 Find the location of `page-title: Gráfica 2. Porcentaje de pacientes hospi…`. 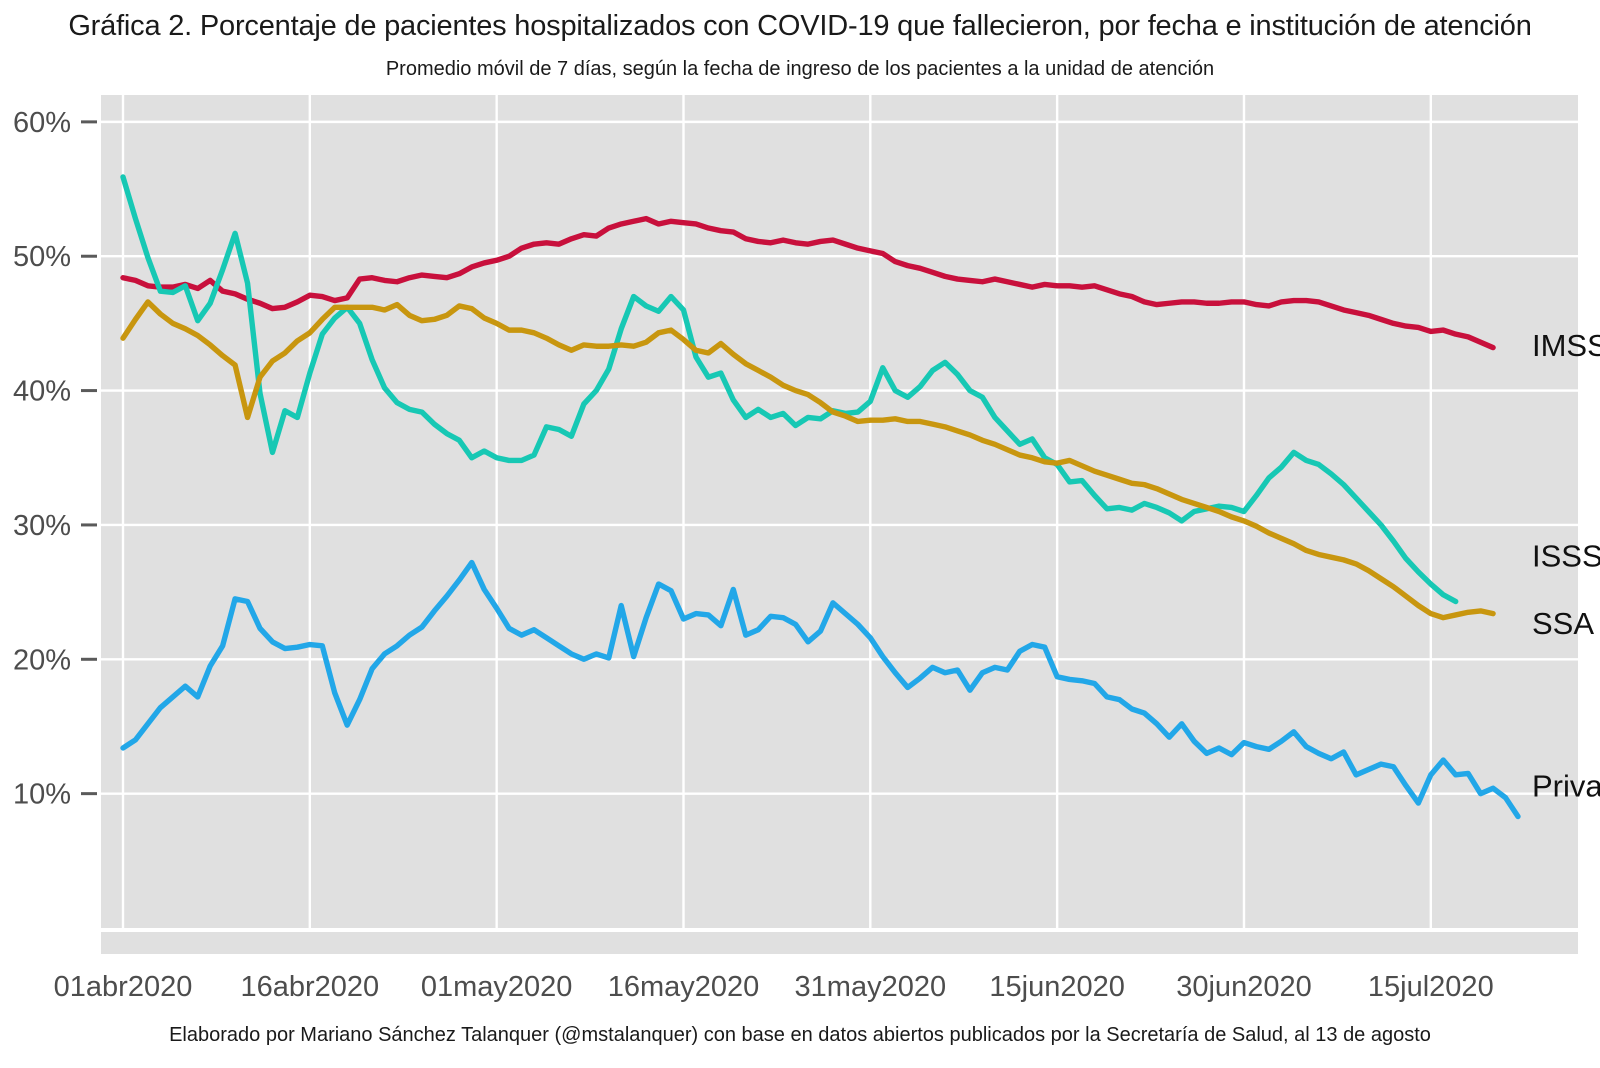

page-title: Gráfica 2. Porcentaje de pacientes hospi… is located at coordinates (800, 26).